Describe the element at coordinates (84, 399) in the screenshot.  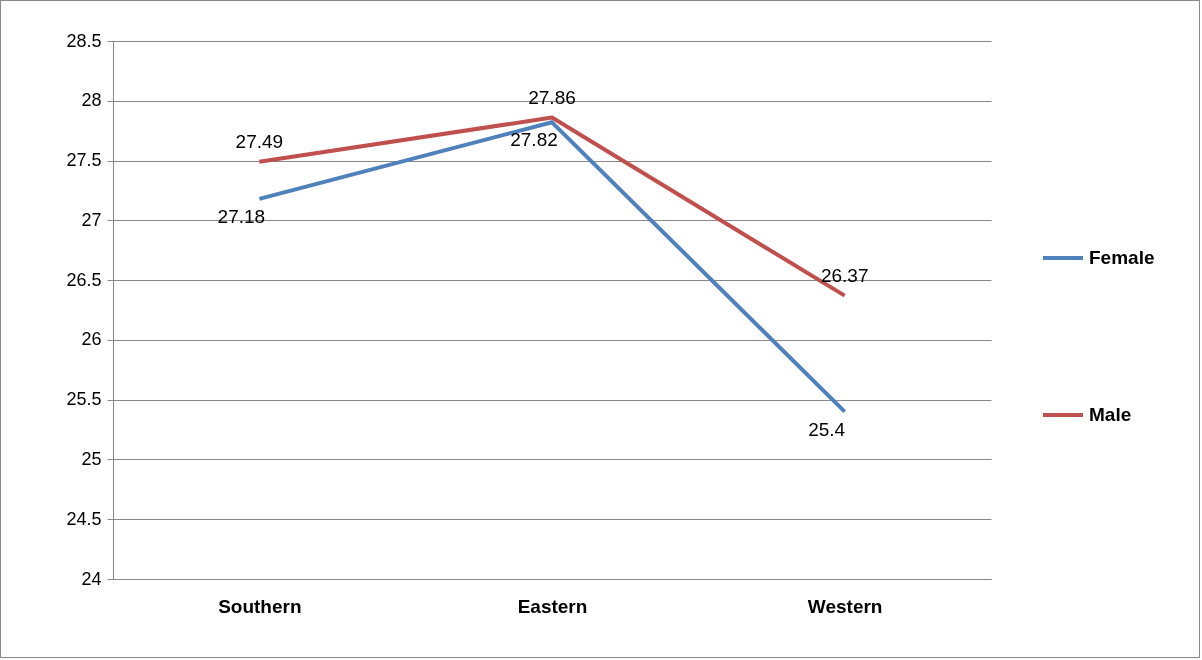
I see `y-tick-label: 25.5` at that location.